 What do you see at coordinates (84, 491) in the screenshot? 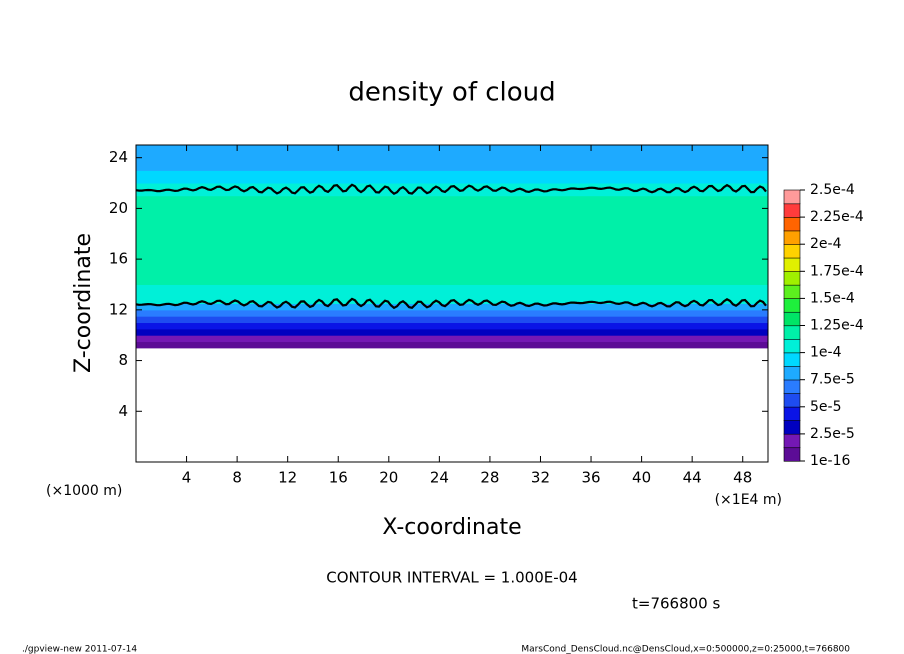
I see `y-unit: (×1000 m)` at bounding box center [84, 491].